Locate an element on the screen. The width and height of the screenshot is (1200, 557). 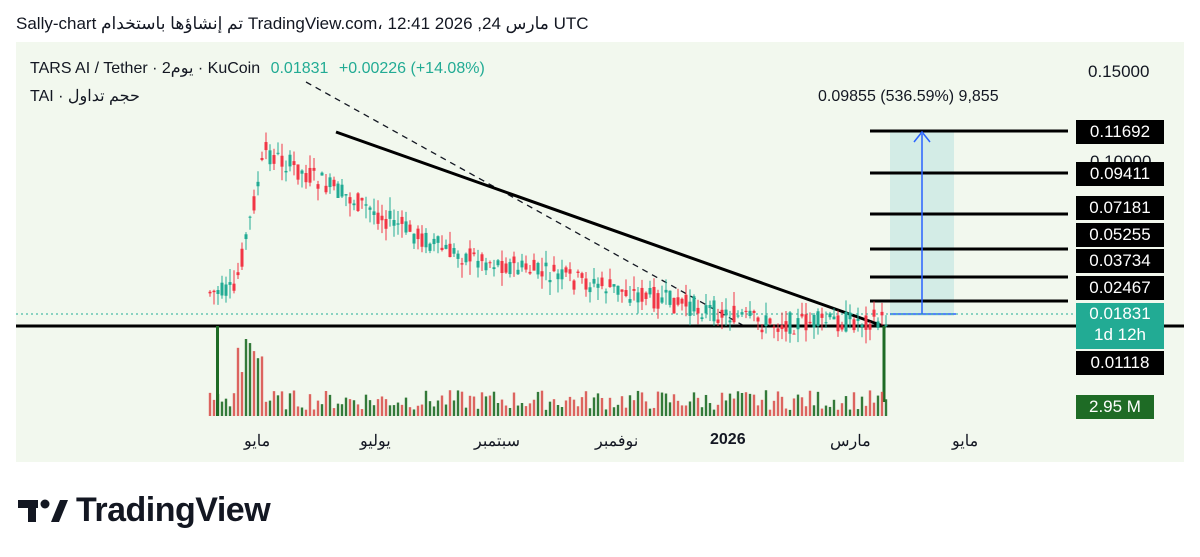
symbol-name: TARS AI / Tether · 2يوم · KuCoin is located at coordinates (145, 68).